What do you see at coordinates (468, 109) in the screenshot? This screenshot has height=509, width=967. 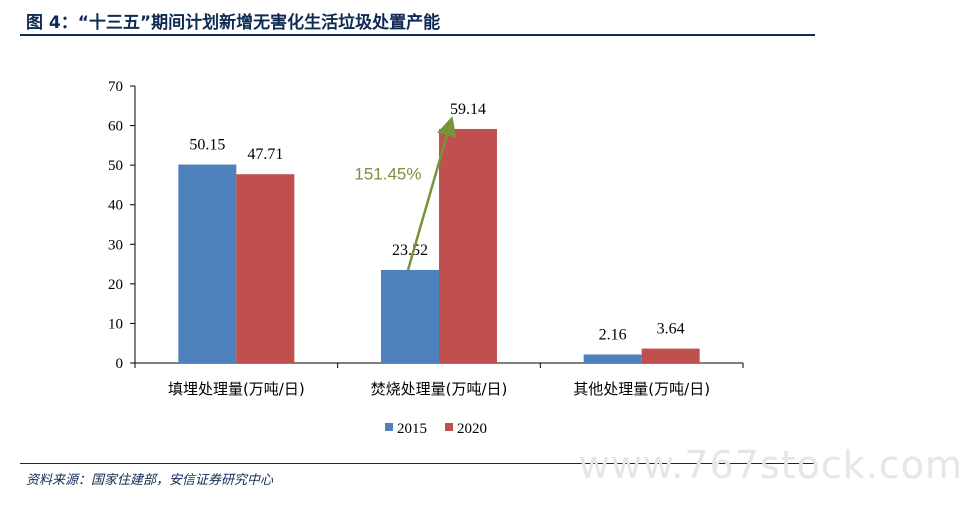 I see `data-label: 59.14` at bounding box center [468, 109].